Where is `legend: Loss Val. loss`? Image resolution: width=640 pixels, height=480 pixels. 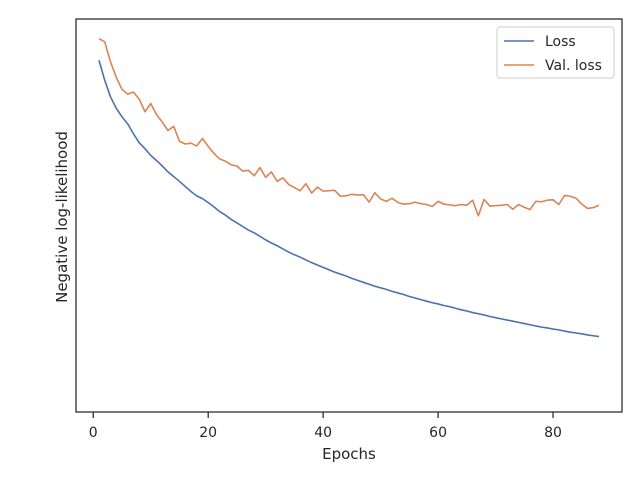
legend: Loss Val. loss is located at coordinates (555, 52).